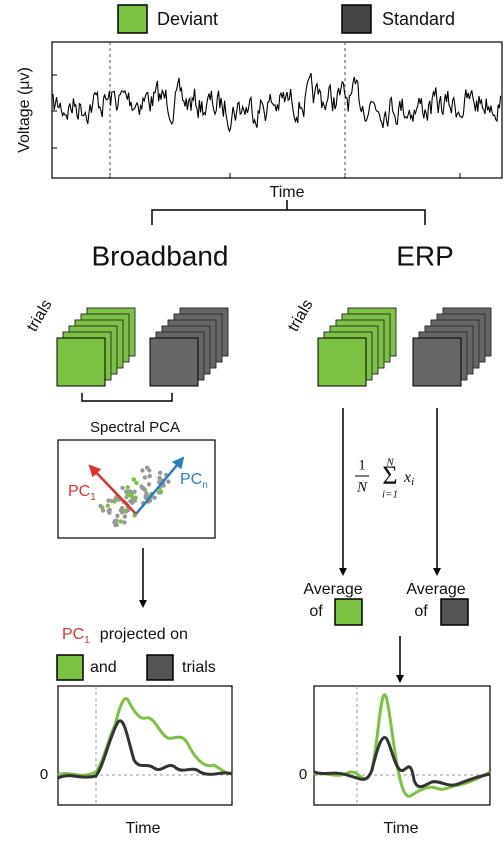  What do you see at coordinates (418, 19) in the screenshot?
I see `legend-label: Standard` at bounding box center [418, 19].